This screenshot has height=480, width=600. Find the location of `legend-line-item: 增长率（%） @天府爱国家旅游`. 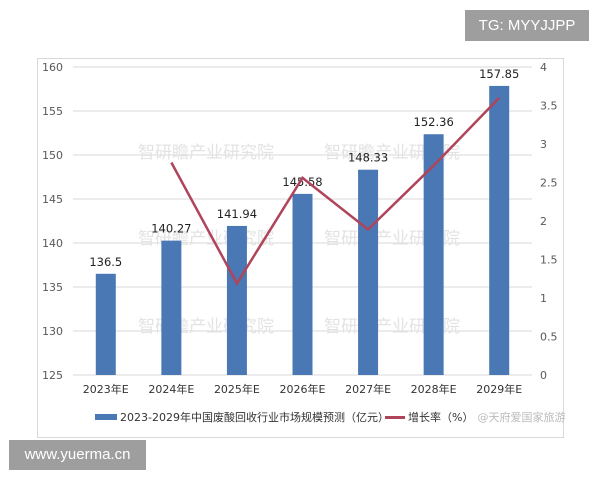

legend-line-item: 增长率（%） @天府爱国家旅游 is located at coordinates (475, 417).